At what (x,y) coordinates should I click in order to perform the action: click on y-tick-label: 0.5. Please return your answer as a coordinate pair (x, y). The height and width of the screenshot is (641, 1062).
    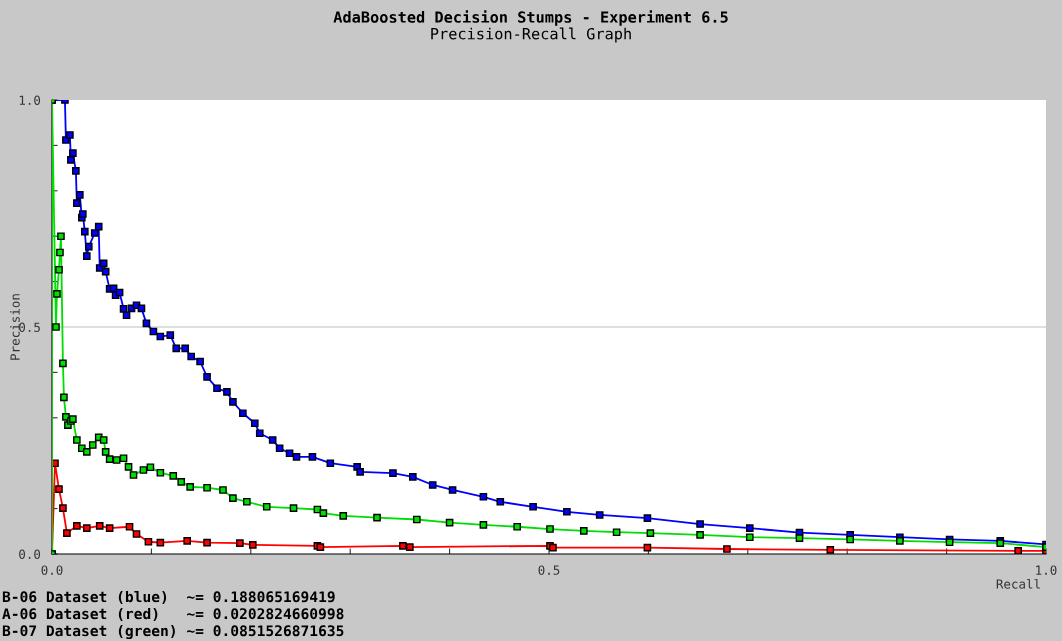
    Looking at the image, I should click on (29, 327).